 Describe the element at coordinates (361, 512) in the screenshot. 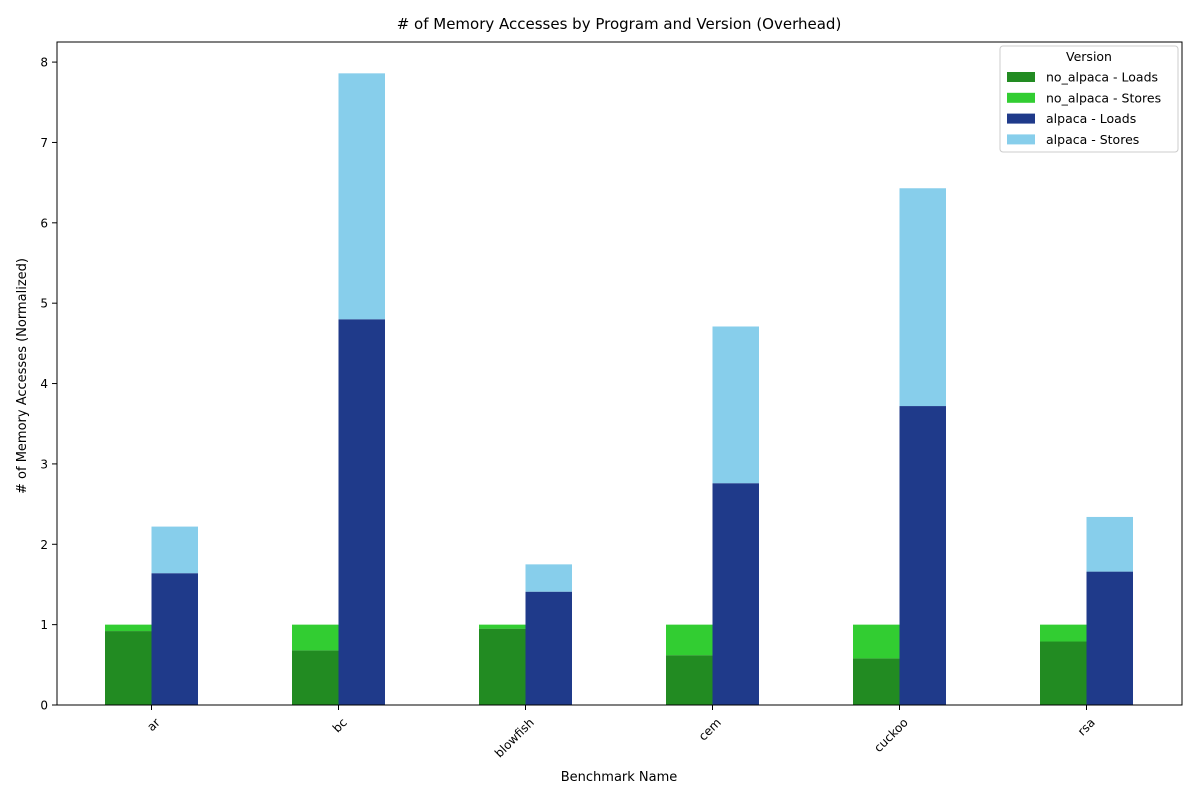

I see `bar-bc-alpaca-loads` at that location.